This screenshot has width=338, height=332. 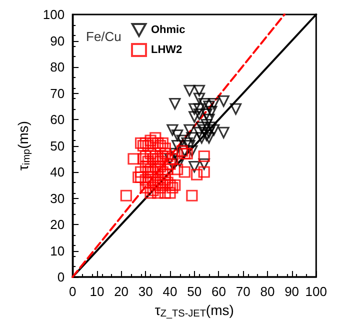 I want to click on legend-label: LHW2, so click(x=166, y=50).